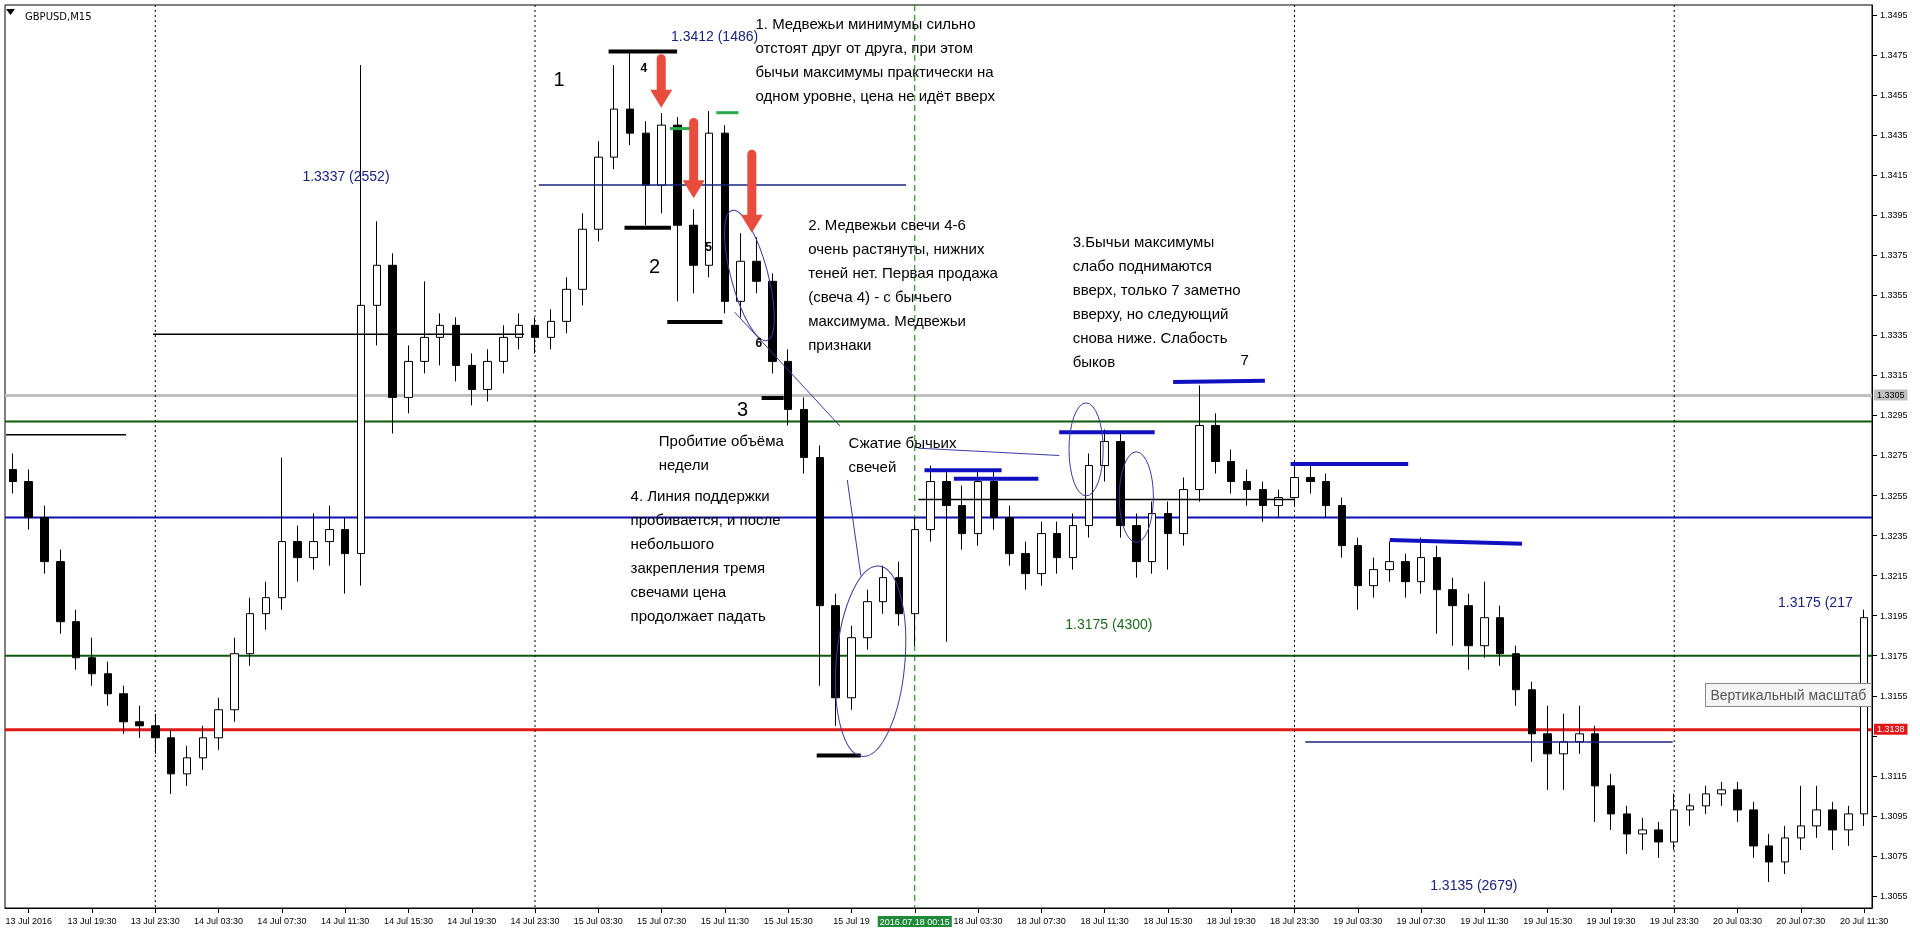 This screenshot has height=938, width=1920. Describe the element at coordinates (1168, 920) in the screenshot. I see `x-tick-label: 18 Jul 15:30` at that location.